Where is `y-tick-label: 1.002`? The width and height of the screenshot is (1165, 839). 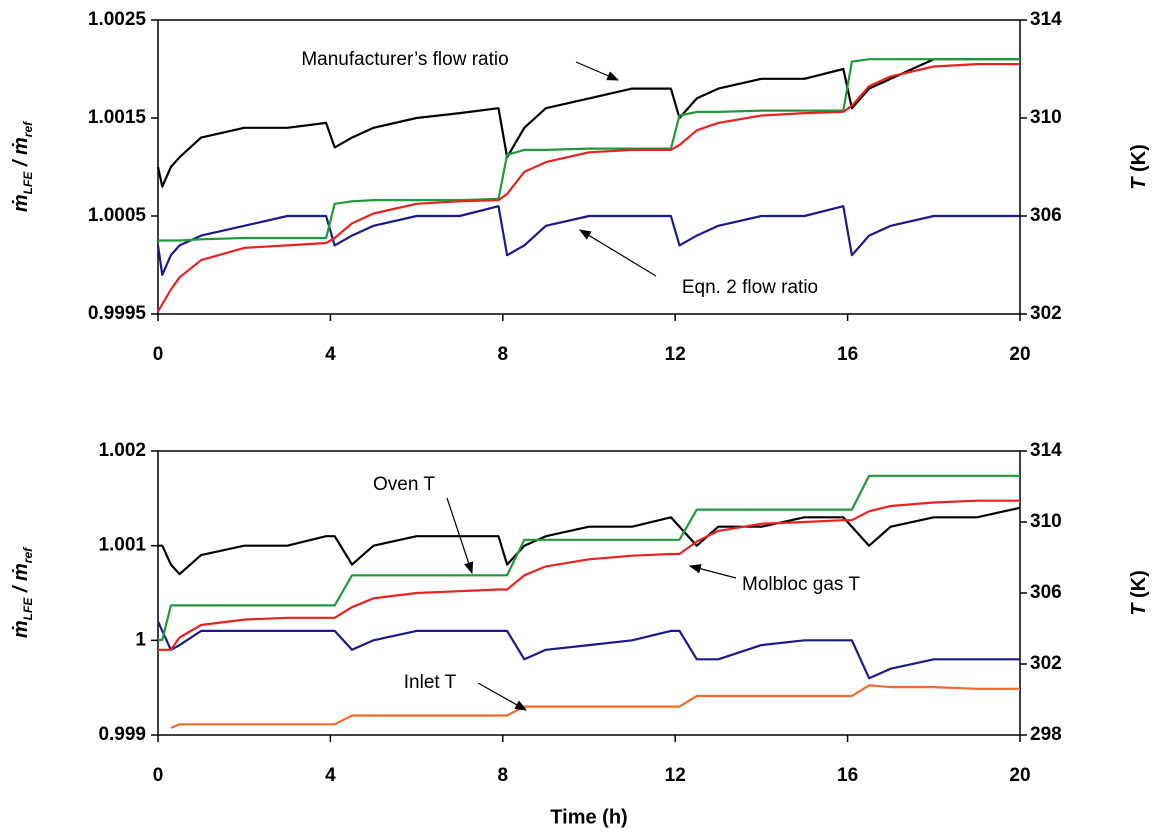
y-tick-label: 1.002 is located at coordinates (122, 450).